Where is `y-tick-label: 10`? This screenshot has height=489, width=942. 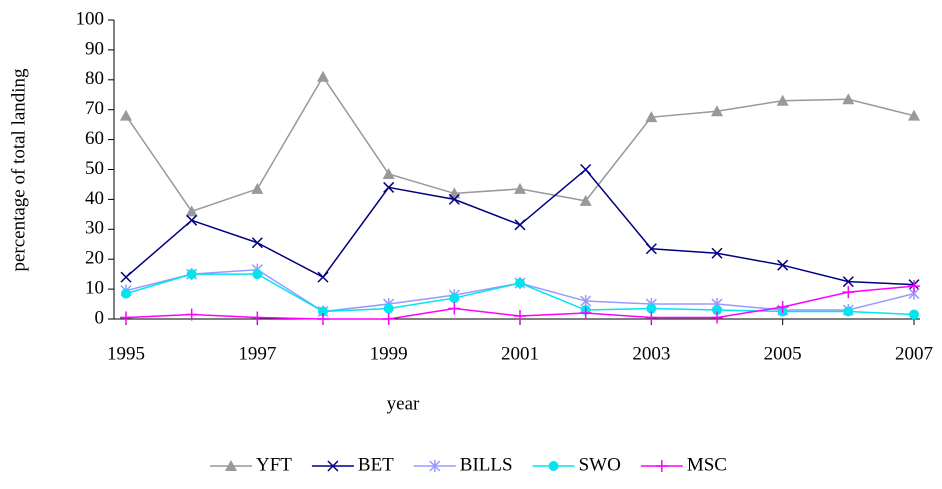 y-tick-label: 10 is located at coordinates (94, 287).